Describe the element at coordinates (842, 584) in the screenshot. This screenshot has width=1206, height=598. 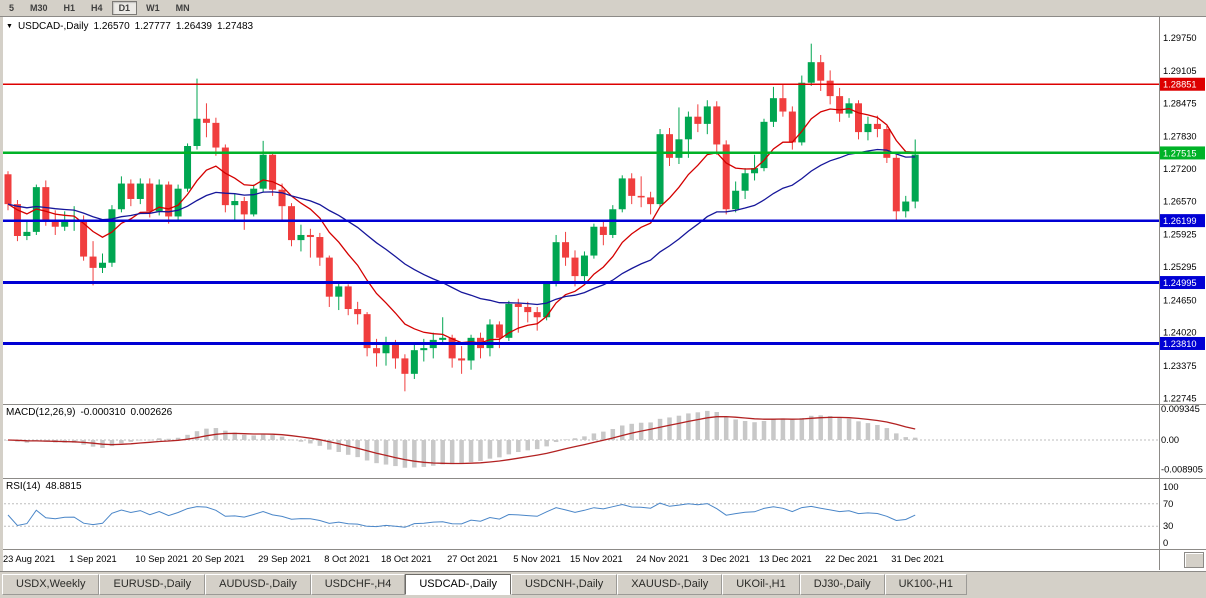
I see `tab-dj30-daily: DJ30-,Daily` at that location.